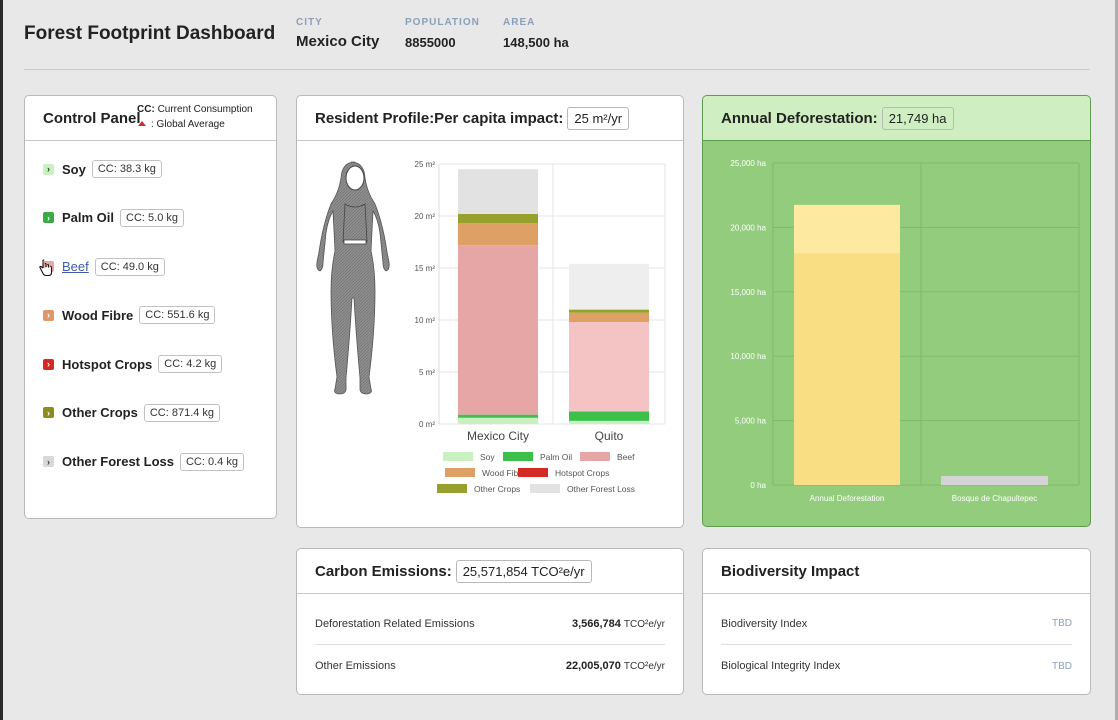 This screenshot has width=1118, height=720. I want to click on area-stat: AREA 148,500 ha, so click(536, 33).